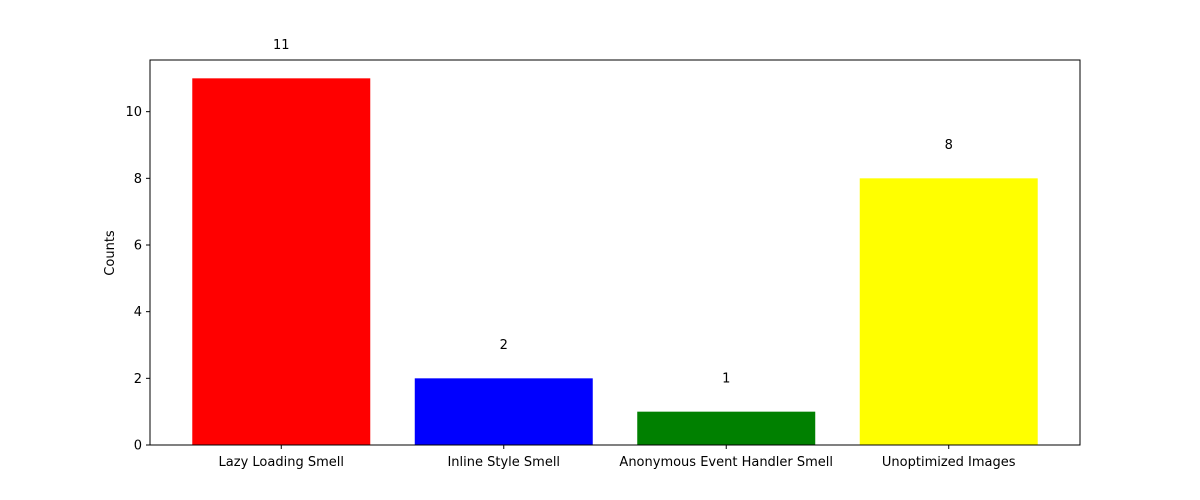  I want to click on x-tick-label-2: Inline Style Smell, so click(503, 462).